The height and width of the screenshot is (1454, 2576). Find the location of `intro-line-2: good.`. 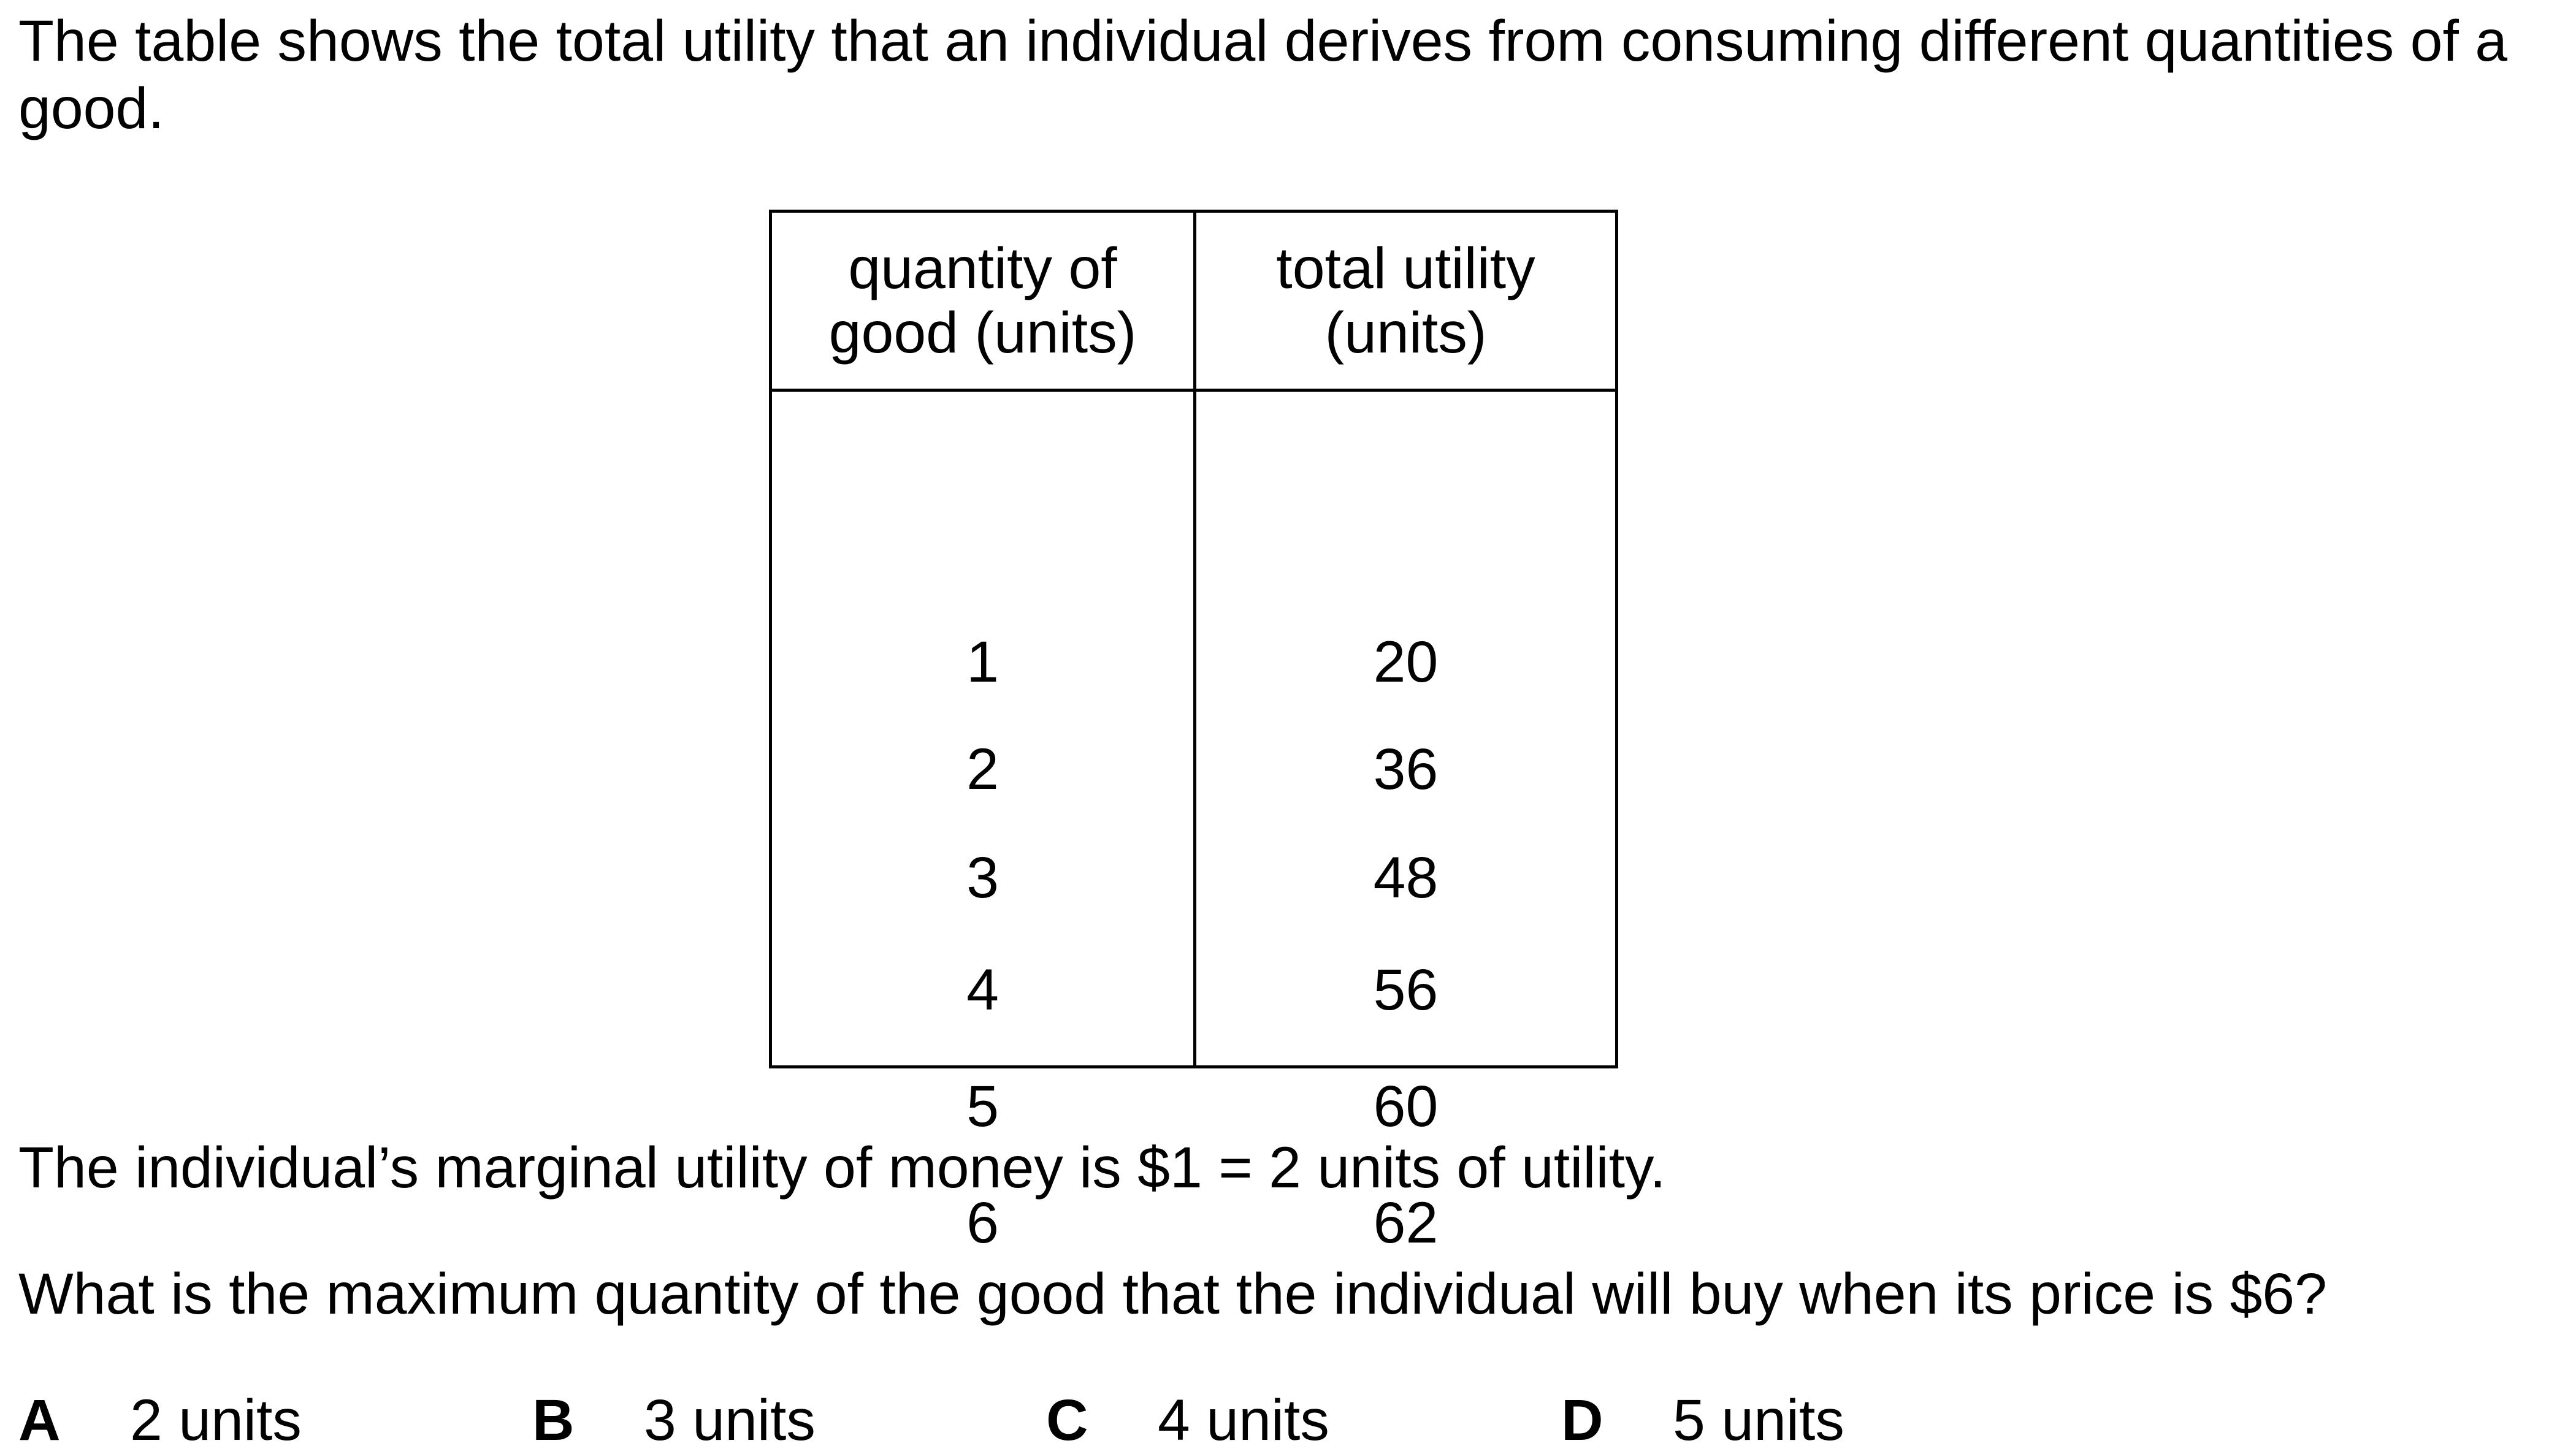

intro-line-2: good. is located at coordinates (91, 108).